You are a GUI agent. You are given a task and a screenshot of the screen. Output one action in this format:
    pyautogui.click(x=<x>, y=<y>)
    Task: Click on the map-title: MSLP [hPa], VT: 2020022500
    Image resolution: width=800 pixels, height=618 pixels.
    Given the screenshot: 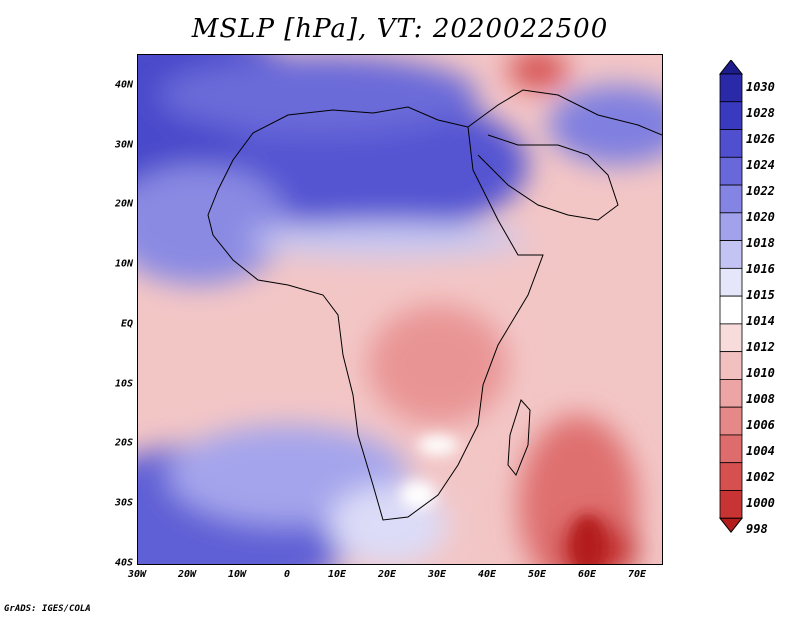 What is the action you would take?
    pyautogui.click(x=400, y=29)
    